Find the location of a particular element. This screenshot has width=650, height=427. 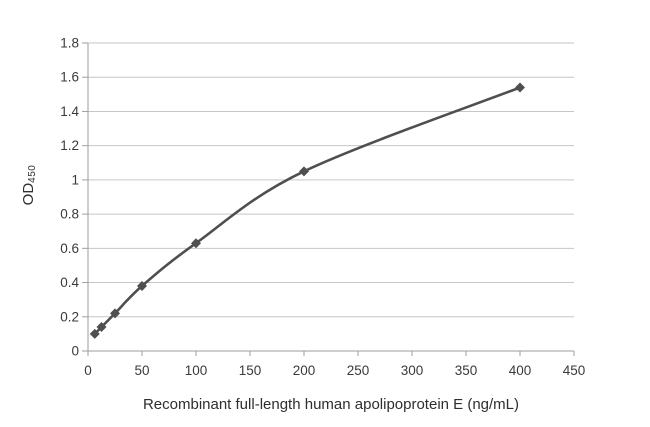

y-axis-title: OD450 is located at coordinates (29, 185).